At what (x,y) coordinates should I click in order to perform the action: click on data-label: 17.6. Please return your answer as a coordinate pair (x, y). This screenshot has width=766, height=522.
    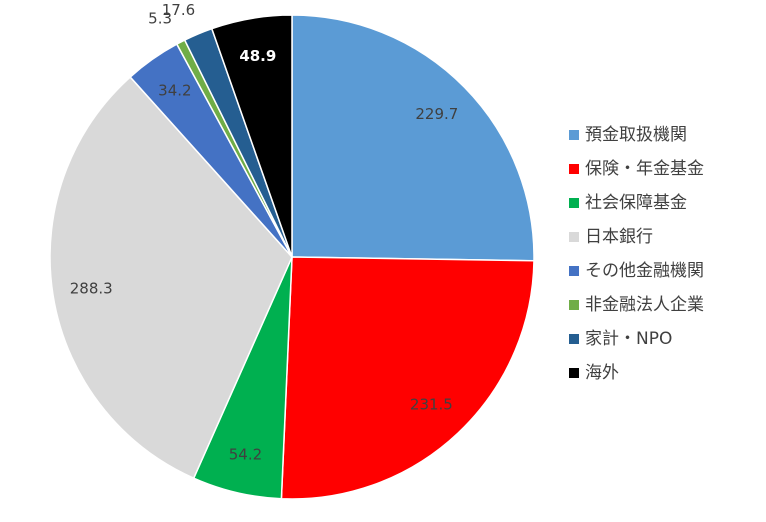
    Looking at the image, I should click on (178, 10).